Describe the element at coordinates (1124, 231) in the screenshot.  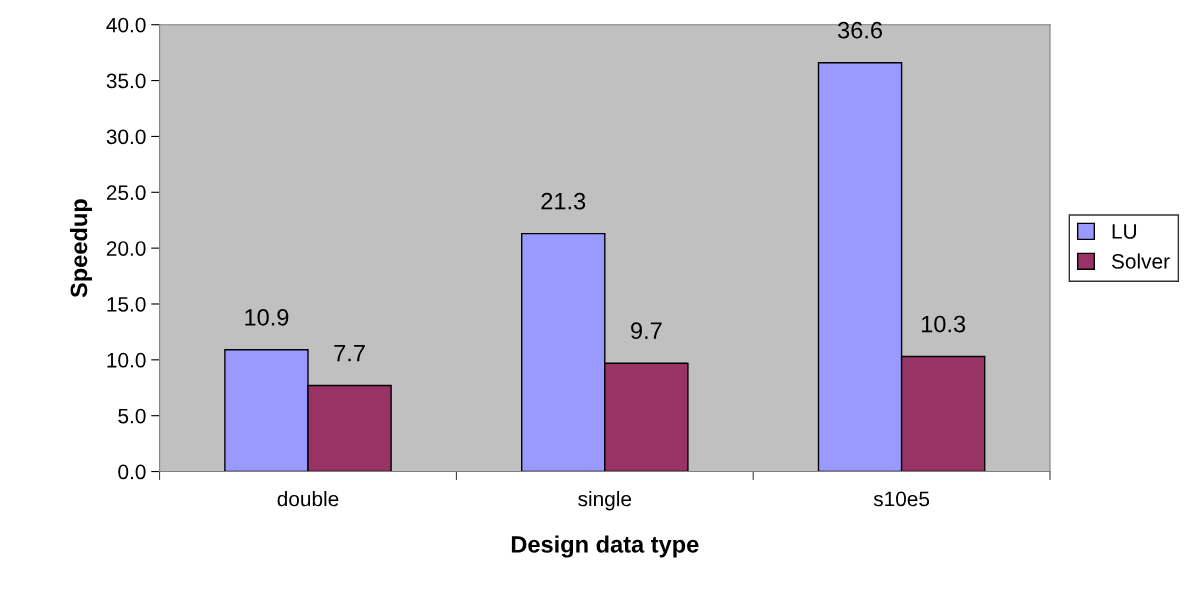
I see `legend-label: LU` at that location.